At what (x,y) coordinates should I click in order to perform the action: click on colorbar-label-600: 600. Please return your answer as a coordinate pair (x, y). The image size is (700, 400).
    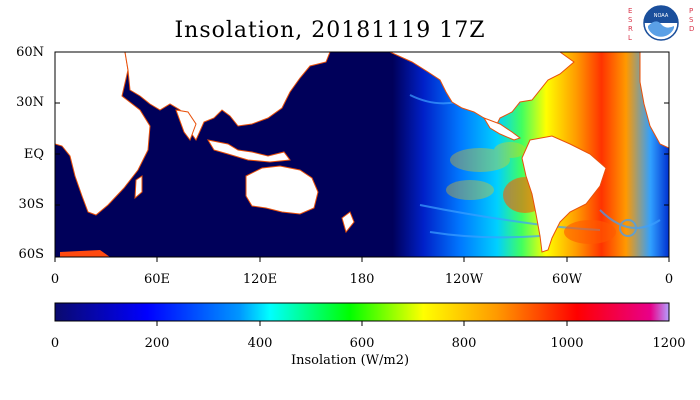
    Looking at the image, I should click on (362, 343).